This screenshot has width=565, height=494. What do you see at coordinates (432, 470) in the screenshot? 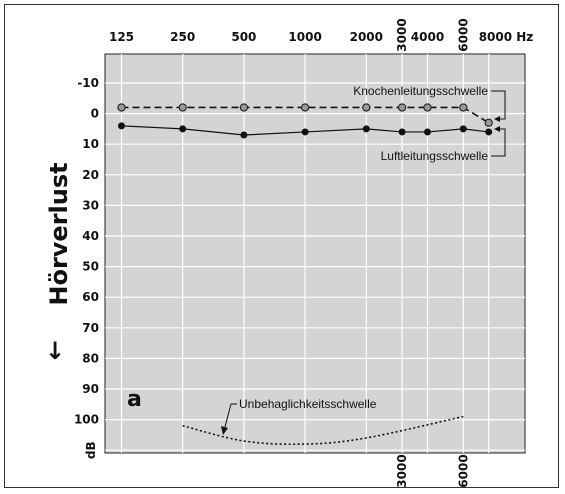
I see `x-tick-labels-bottom: 3000 6000` at bounding box center [432, 470].